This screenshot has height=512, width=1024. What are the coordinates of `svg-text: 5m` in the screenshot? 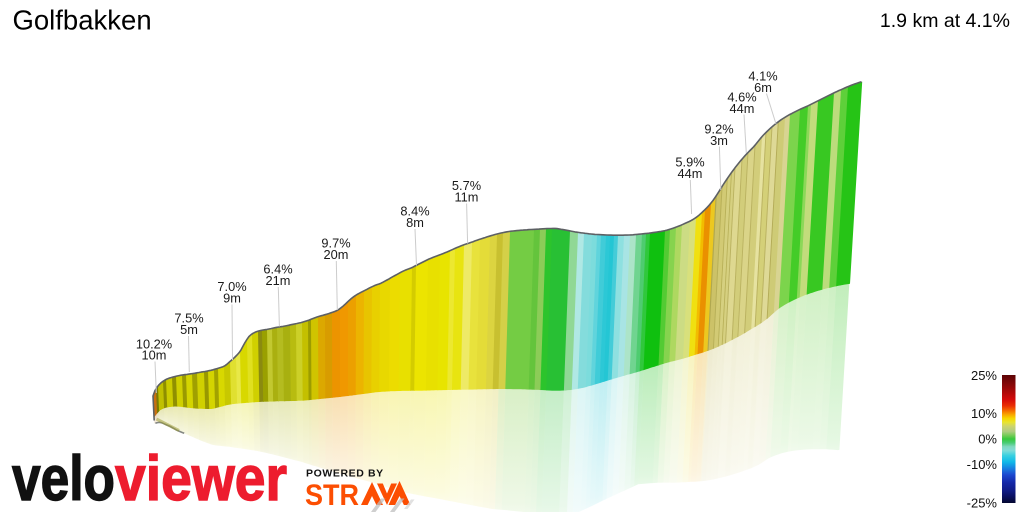 It's located at (189, 329).